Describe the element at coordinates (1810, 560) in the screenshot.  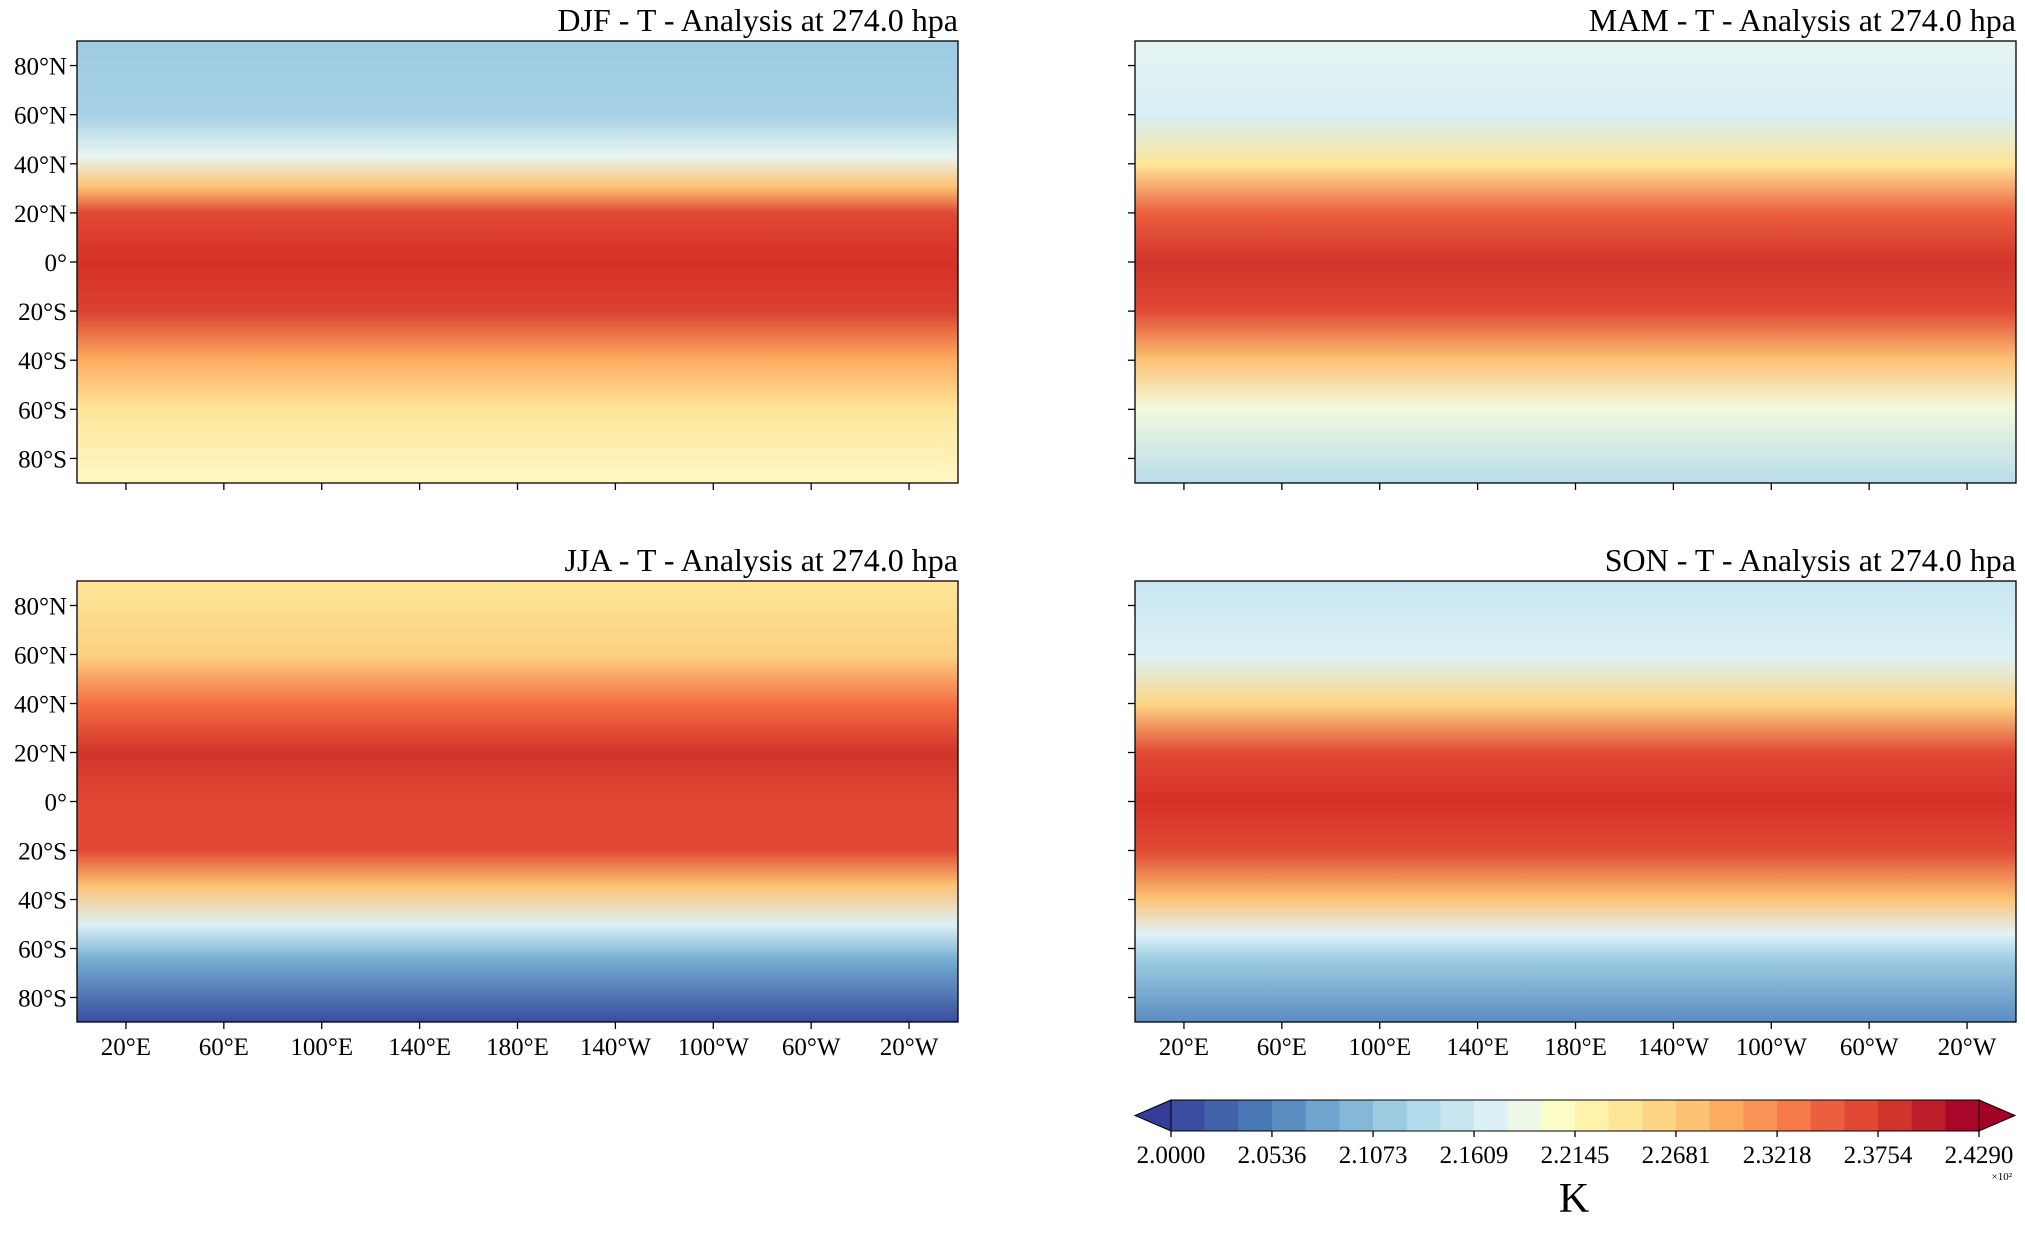
I see `panel-title: SON - T - Analysis at 274.0 hpa` at that location.